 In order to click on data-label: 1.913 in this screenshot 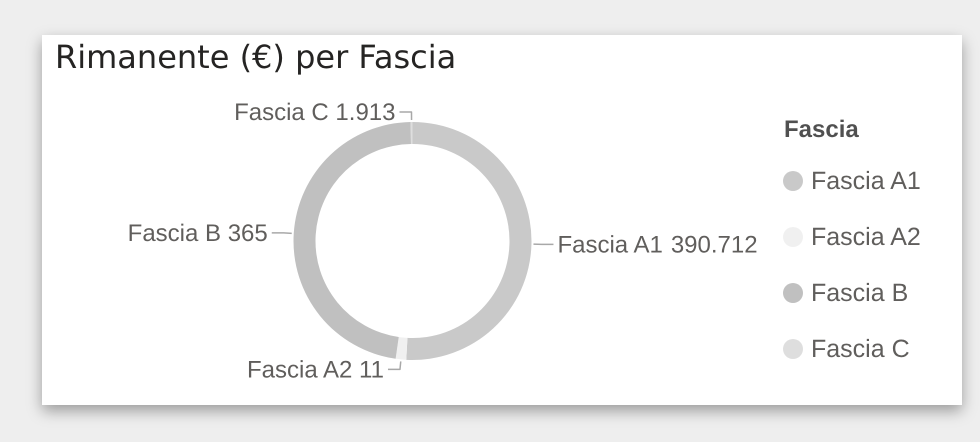, I will do `click(365, 112)`.